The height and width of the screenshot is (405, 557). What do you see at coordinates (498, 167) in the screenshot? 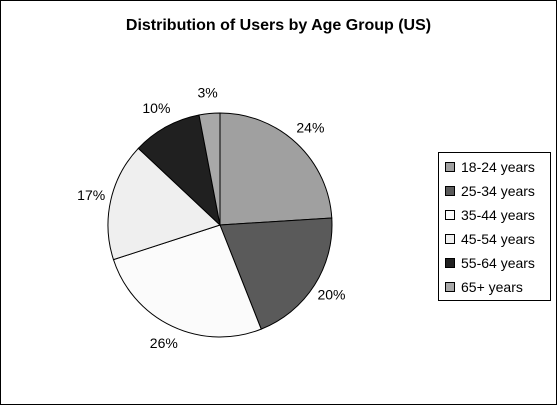
I see `legend-label: 18-24 years` at bounding box center [498, 167].